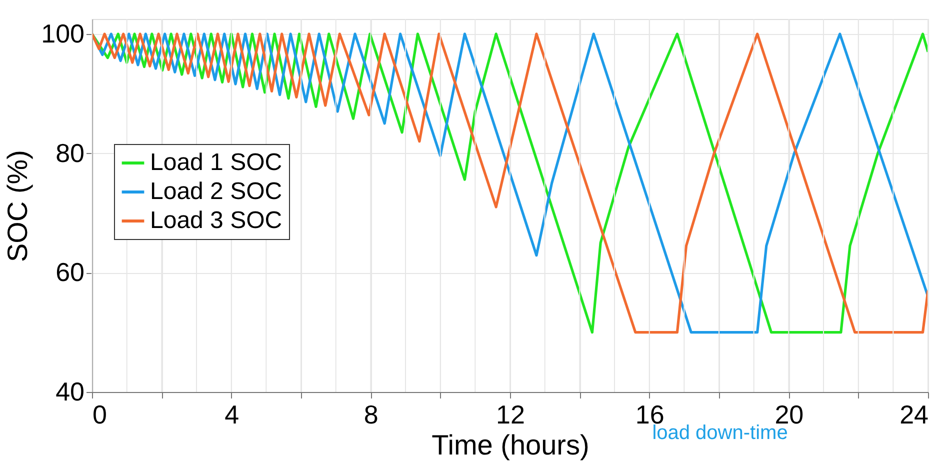 The height and width of the screenshot is (464, 951). Describe the element at coordinates (232, 415) in the screenshot. I see `x-tick-label: 4` at that location.